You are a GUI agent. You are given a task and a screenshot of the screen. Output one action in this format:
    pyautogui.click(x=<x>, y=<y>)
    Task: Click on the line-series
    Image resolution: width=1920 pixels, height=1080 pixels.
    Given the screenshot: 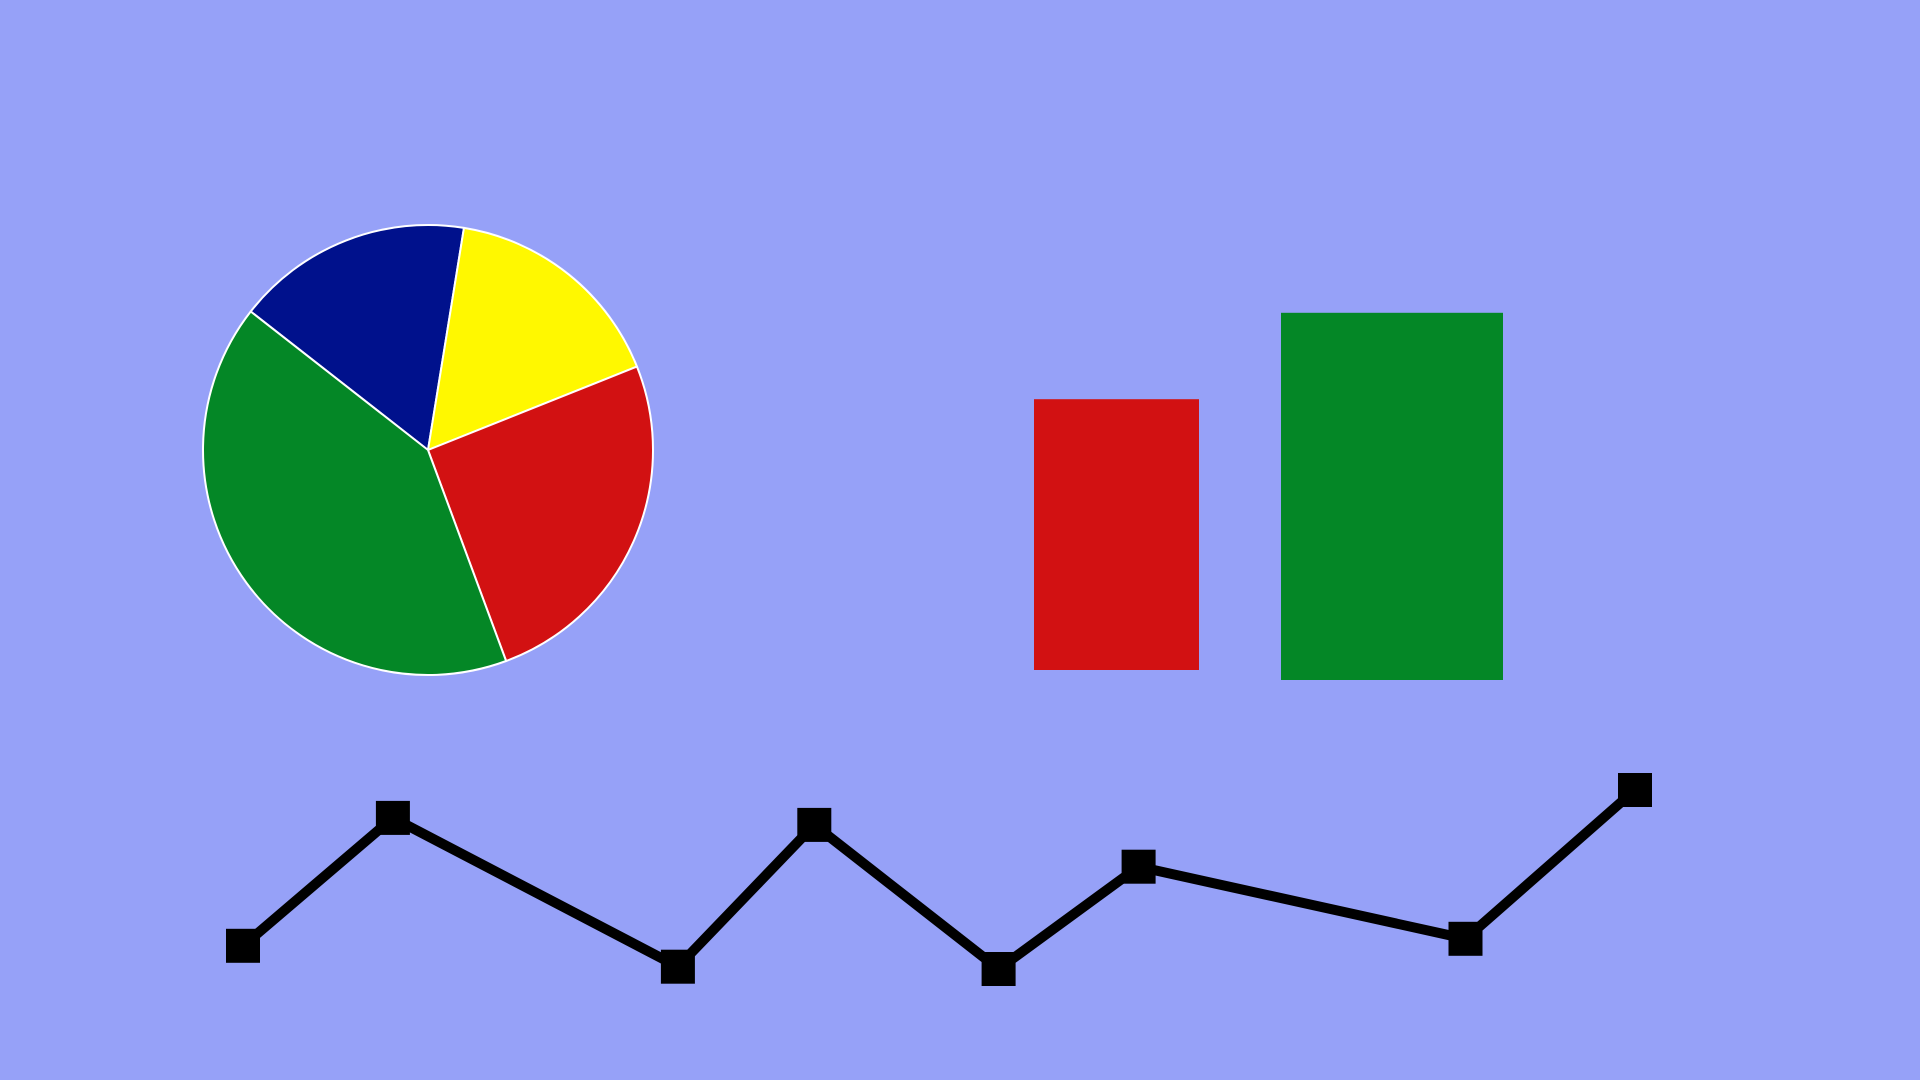 What is the action you would take?
    pyautogui.click(x=939, y=881)
    